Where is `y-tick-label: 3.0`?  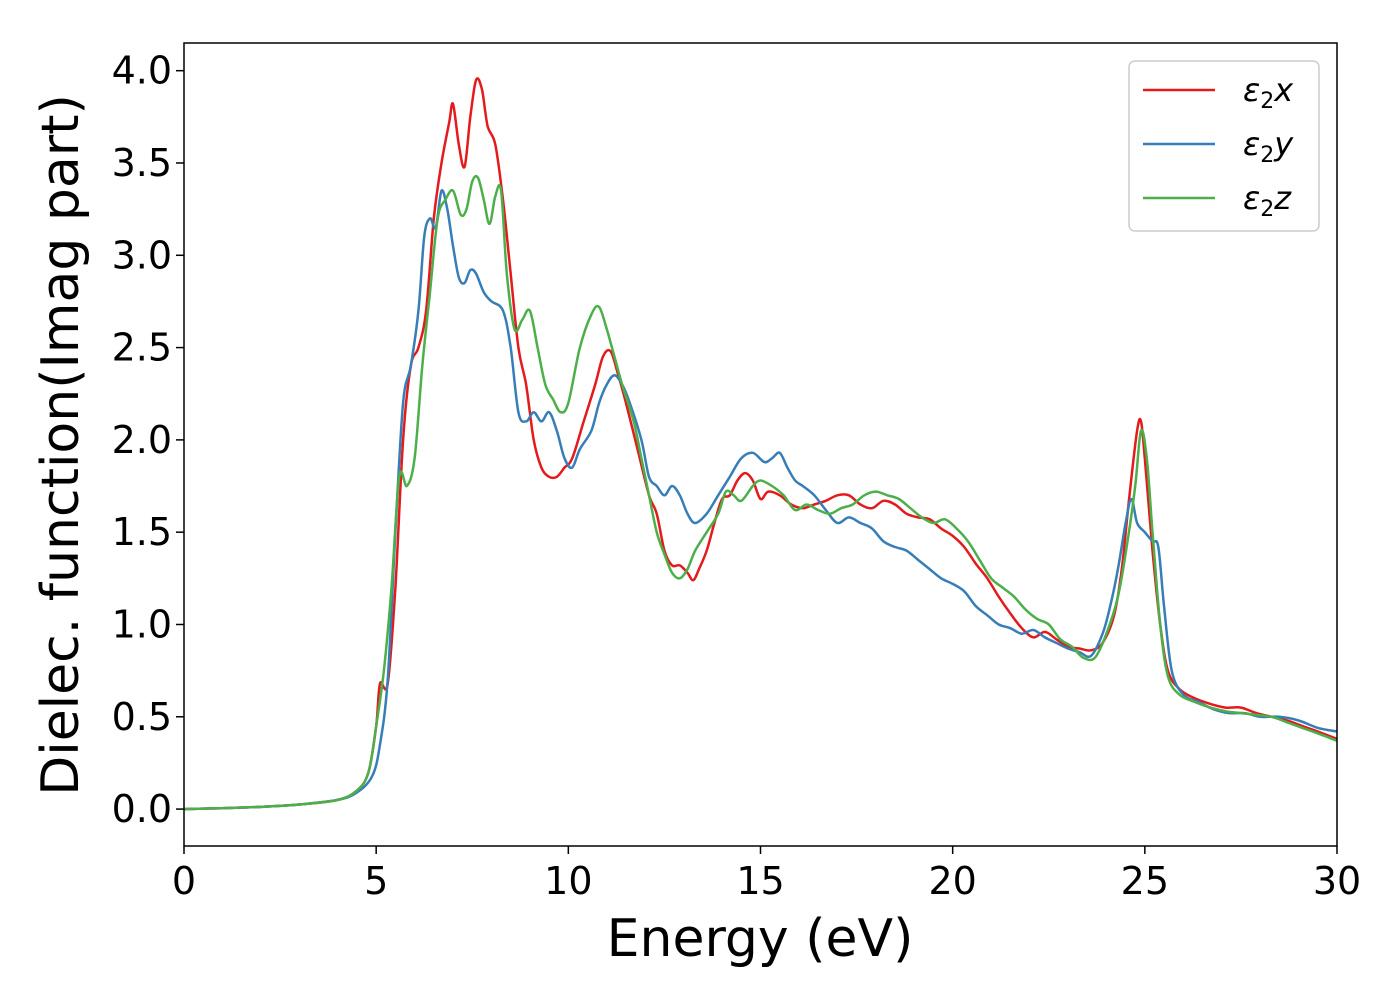
y-tick-label: 3.0 is located at coordinates (142, 255).